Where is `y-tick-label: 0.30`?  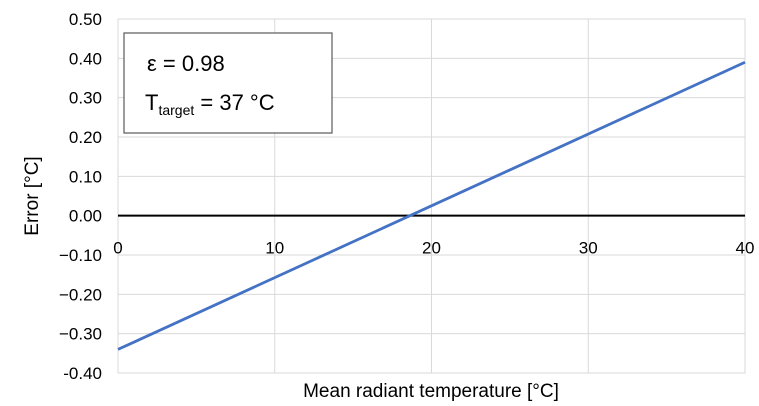 y-tick-label: 0.30 is located at coordinates (85, 98).